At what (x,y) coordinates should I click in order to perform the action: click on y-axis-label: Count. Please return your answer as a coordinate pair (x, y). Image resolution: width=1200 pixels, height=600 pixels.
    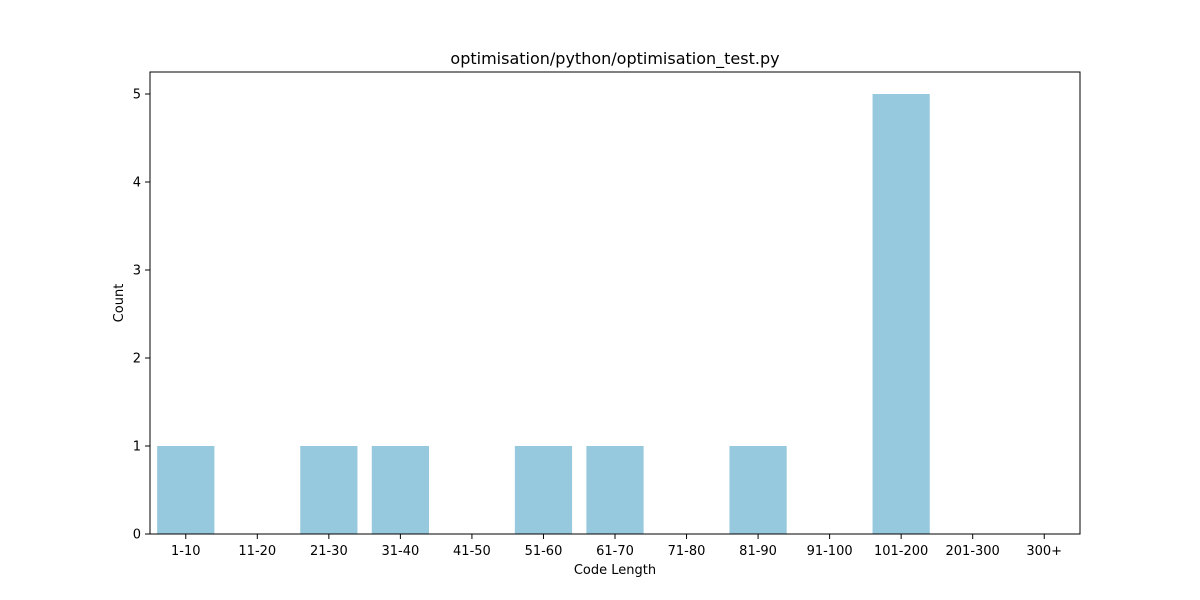
    Looking at the image, I should click on (119, 303).